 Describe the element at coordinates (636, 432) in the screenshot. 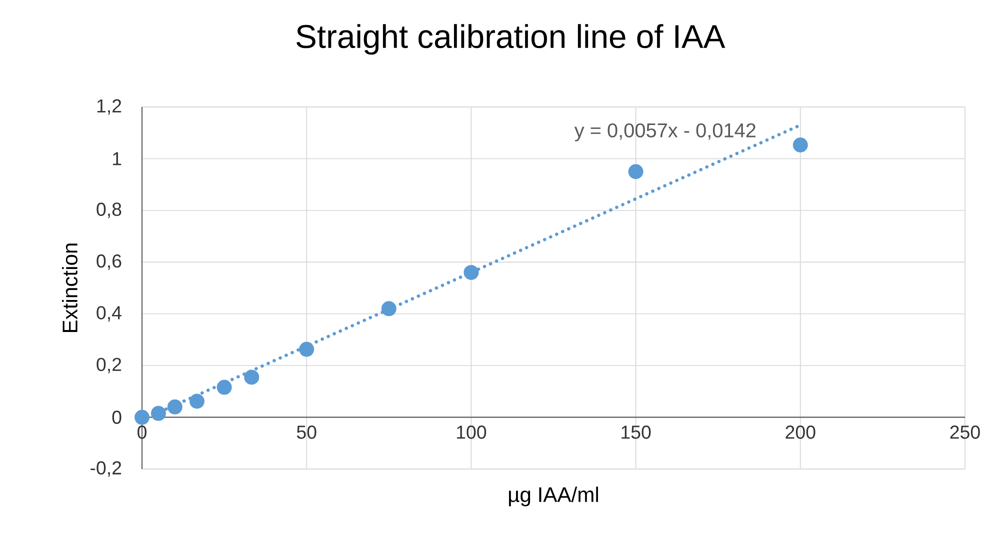

I see `x-tick-label: 150` at that location.